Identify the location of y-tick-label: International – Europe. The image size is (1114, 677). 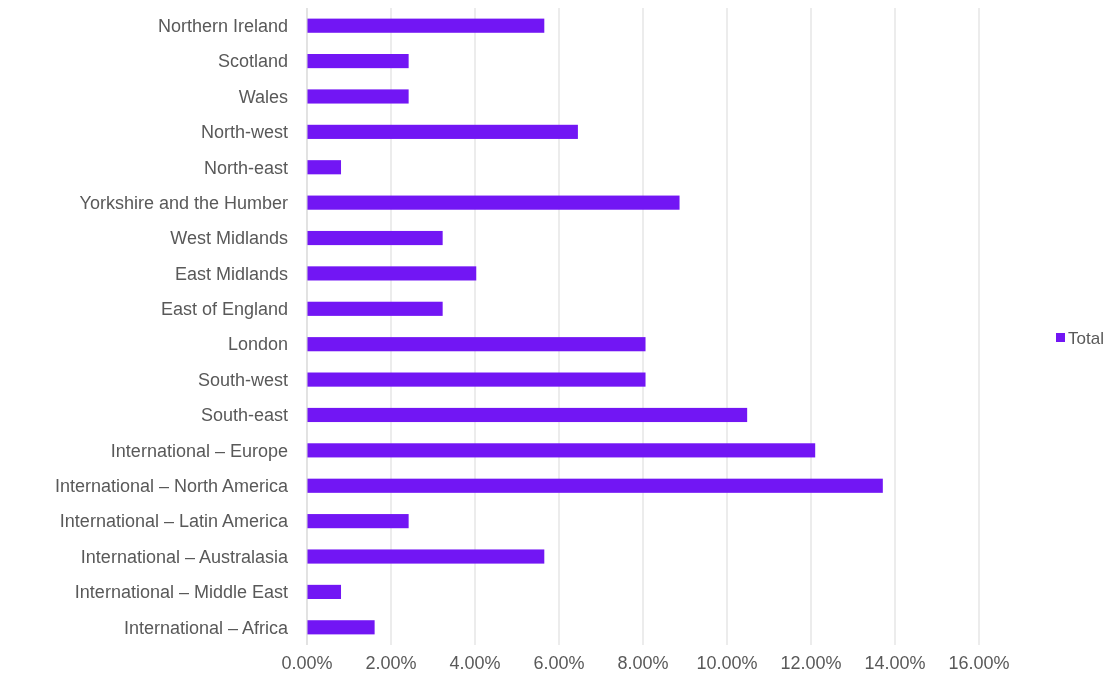
(199, 450).